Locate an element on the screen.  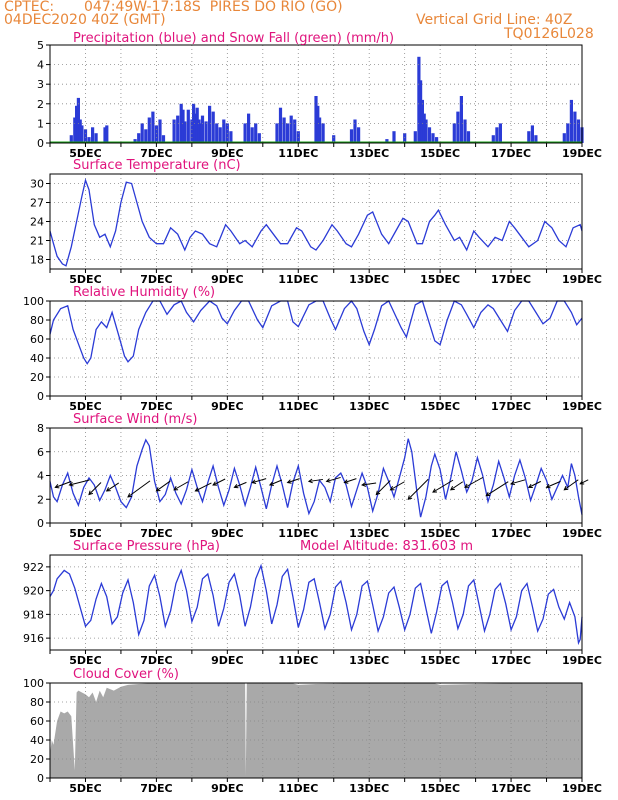
temperature-xtick-label: 11DEC is located at coordinates (298, 279).